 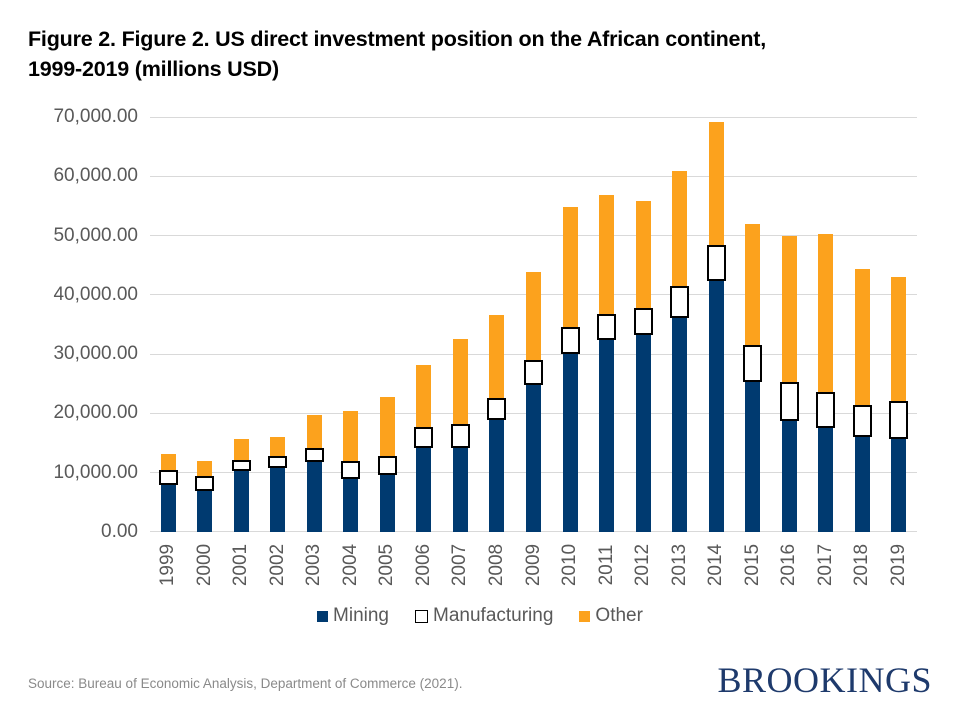 What do you see at coordinates (314, 565) in the screenshot?
I see `x-axis-label-2003: 2003` at bounding box center [314, 565].